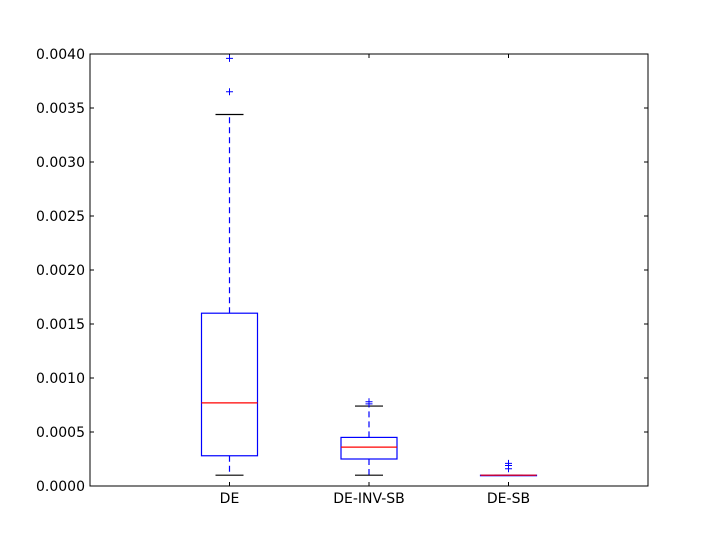 The width and height of the screenshot is (720, 545). I want to click on box-de-sb, so click(508, 468).